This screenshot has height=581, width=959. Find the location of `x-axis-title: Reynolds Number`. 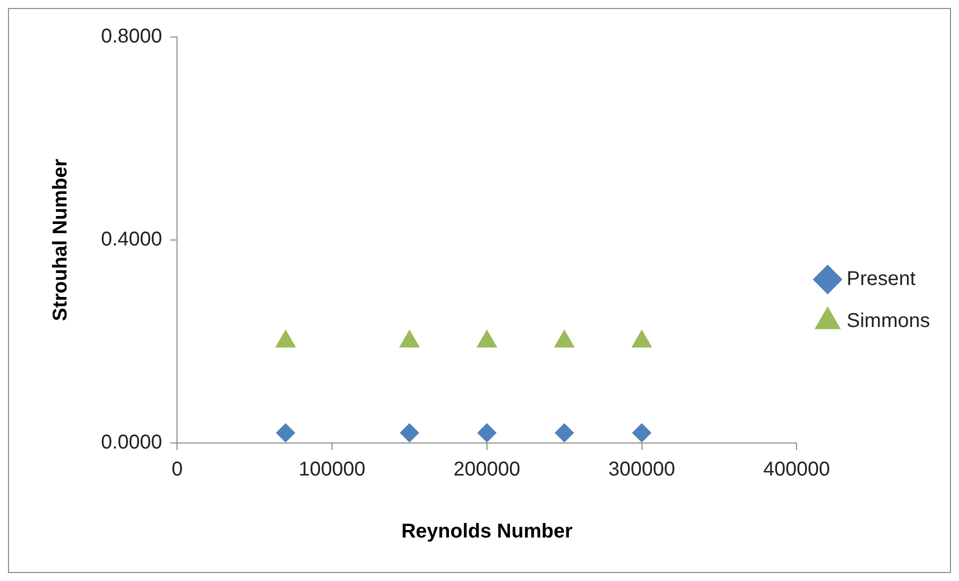

x-axis-title: Reynolds Number is located at coordinates (487, 531).